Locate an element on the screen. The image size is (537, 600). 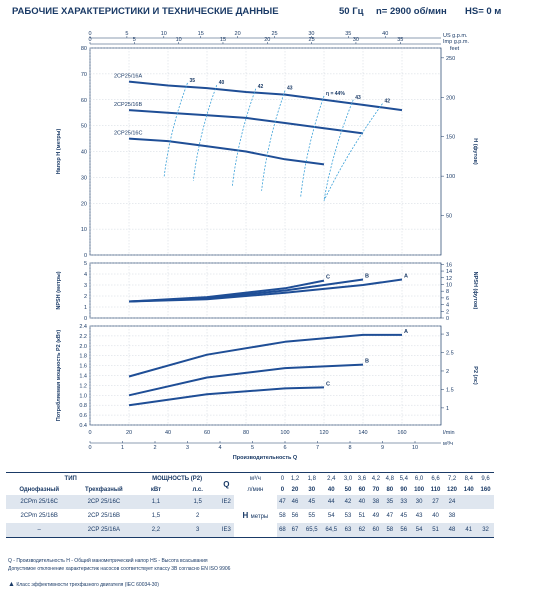
y-tick-label: 1.8 is located at coordinates (83, 357).